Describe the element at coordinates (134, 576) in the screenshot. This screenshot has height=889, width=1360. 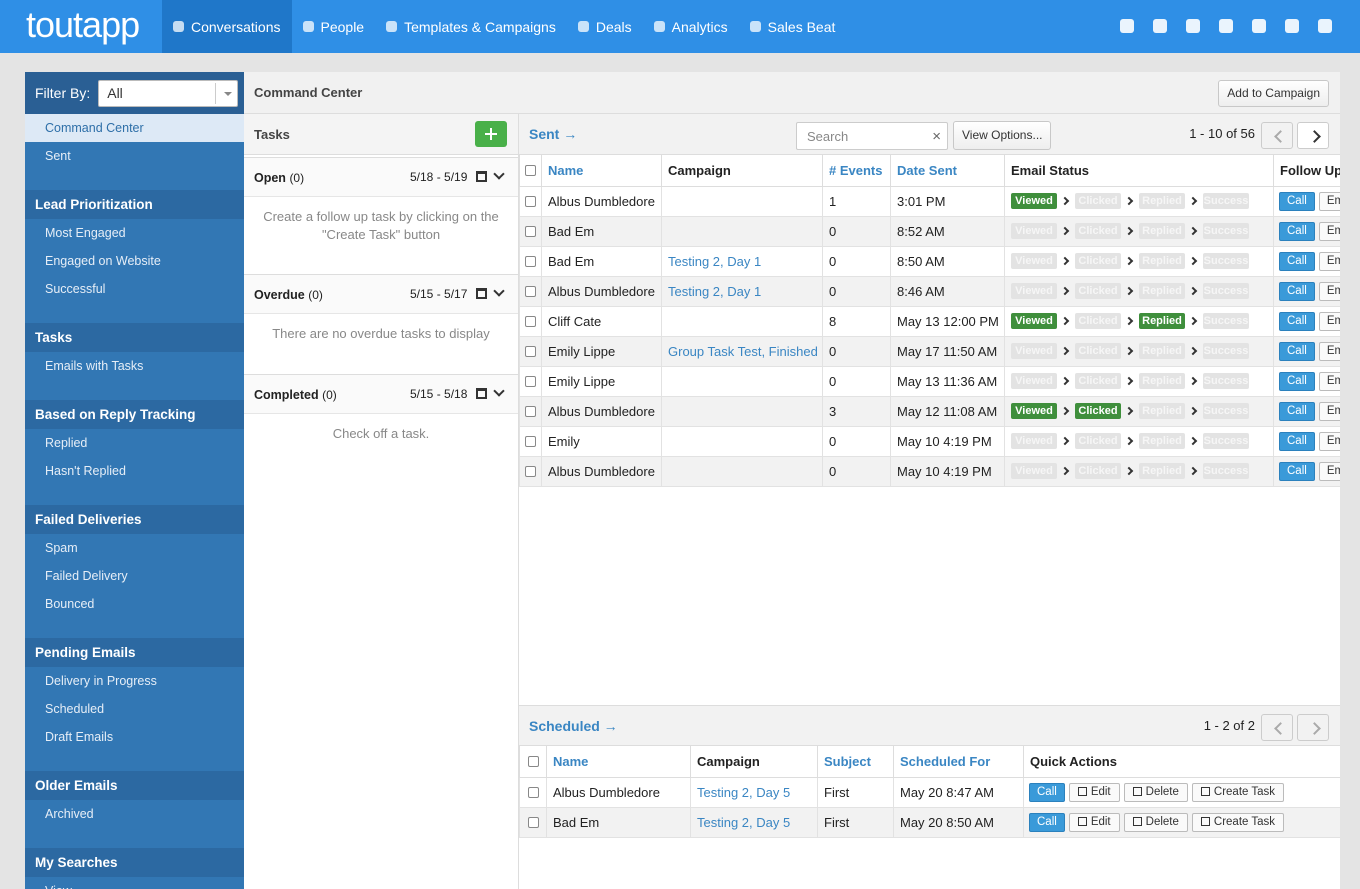
I see `sidebar-item: Failed Delivery` at that location.